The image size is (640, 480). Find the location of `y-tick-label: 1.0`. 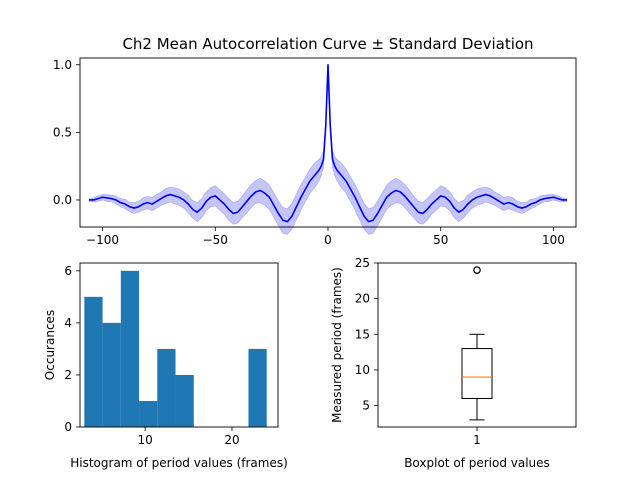

y-tick-label: 1.0 is located at coordinates (62, 65).